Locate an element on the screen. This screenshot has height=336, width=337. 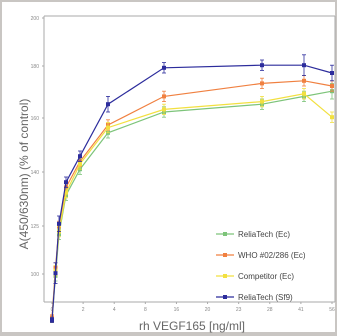
x-tick-labels: 0 2 4 8 16 20 23 28 41 56 is located at coordinates (193, 307).